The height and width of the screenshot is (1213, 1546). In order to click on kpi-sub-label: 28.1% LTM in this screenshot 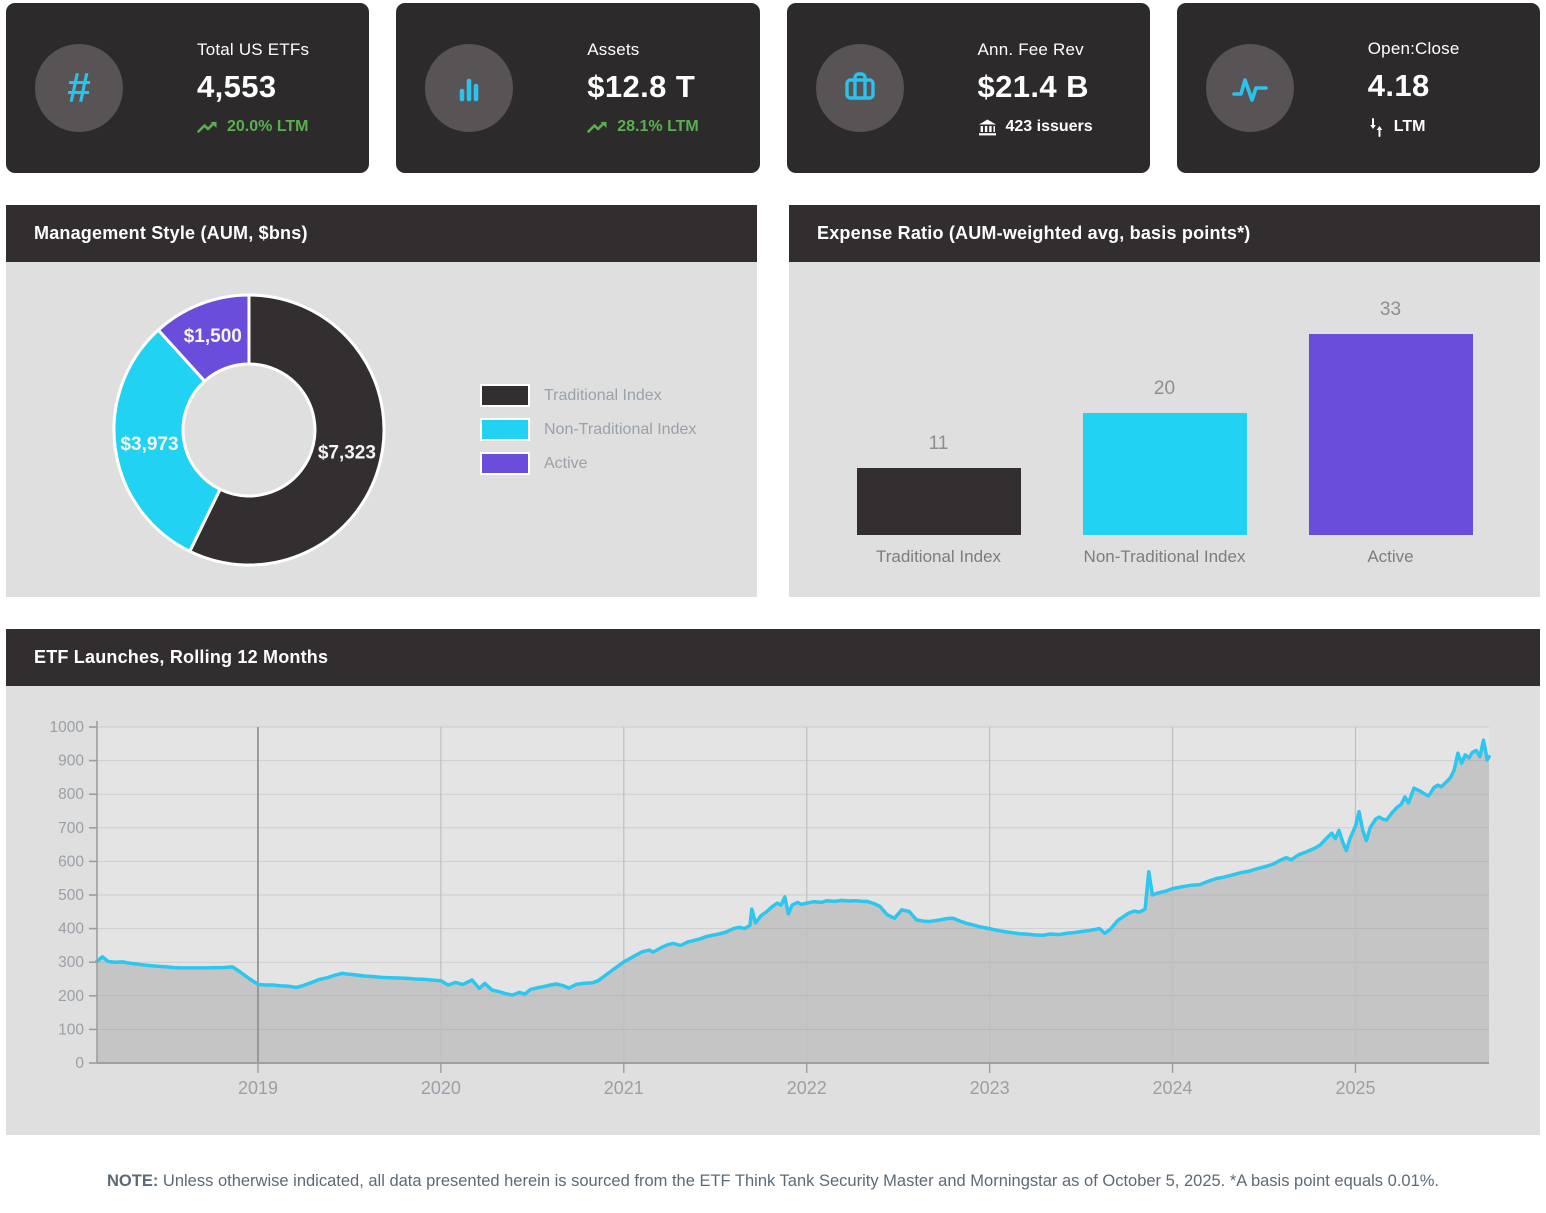, I will do `click(658, 126)`.